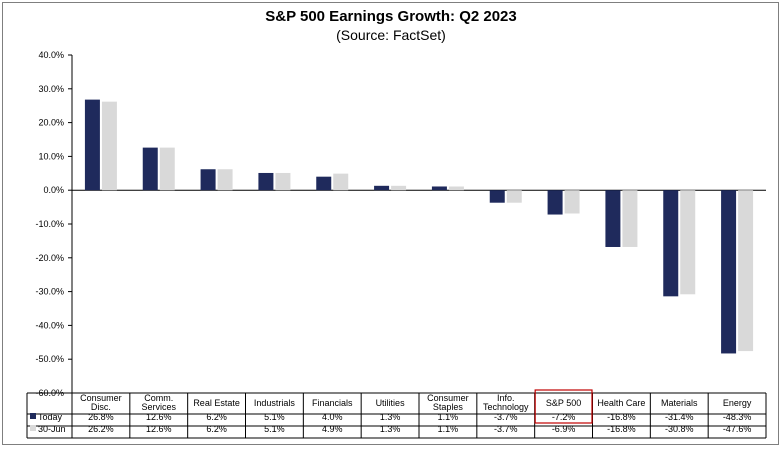  What do you see at coordinates (679, 403) in the screenshot?
I see `category-label: Materials` at bounding box center [679, 403].